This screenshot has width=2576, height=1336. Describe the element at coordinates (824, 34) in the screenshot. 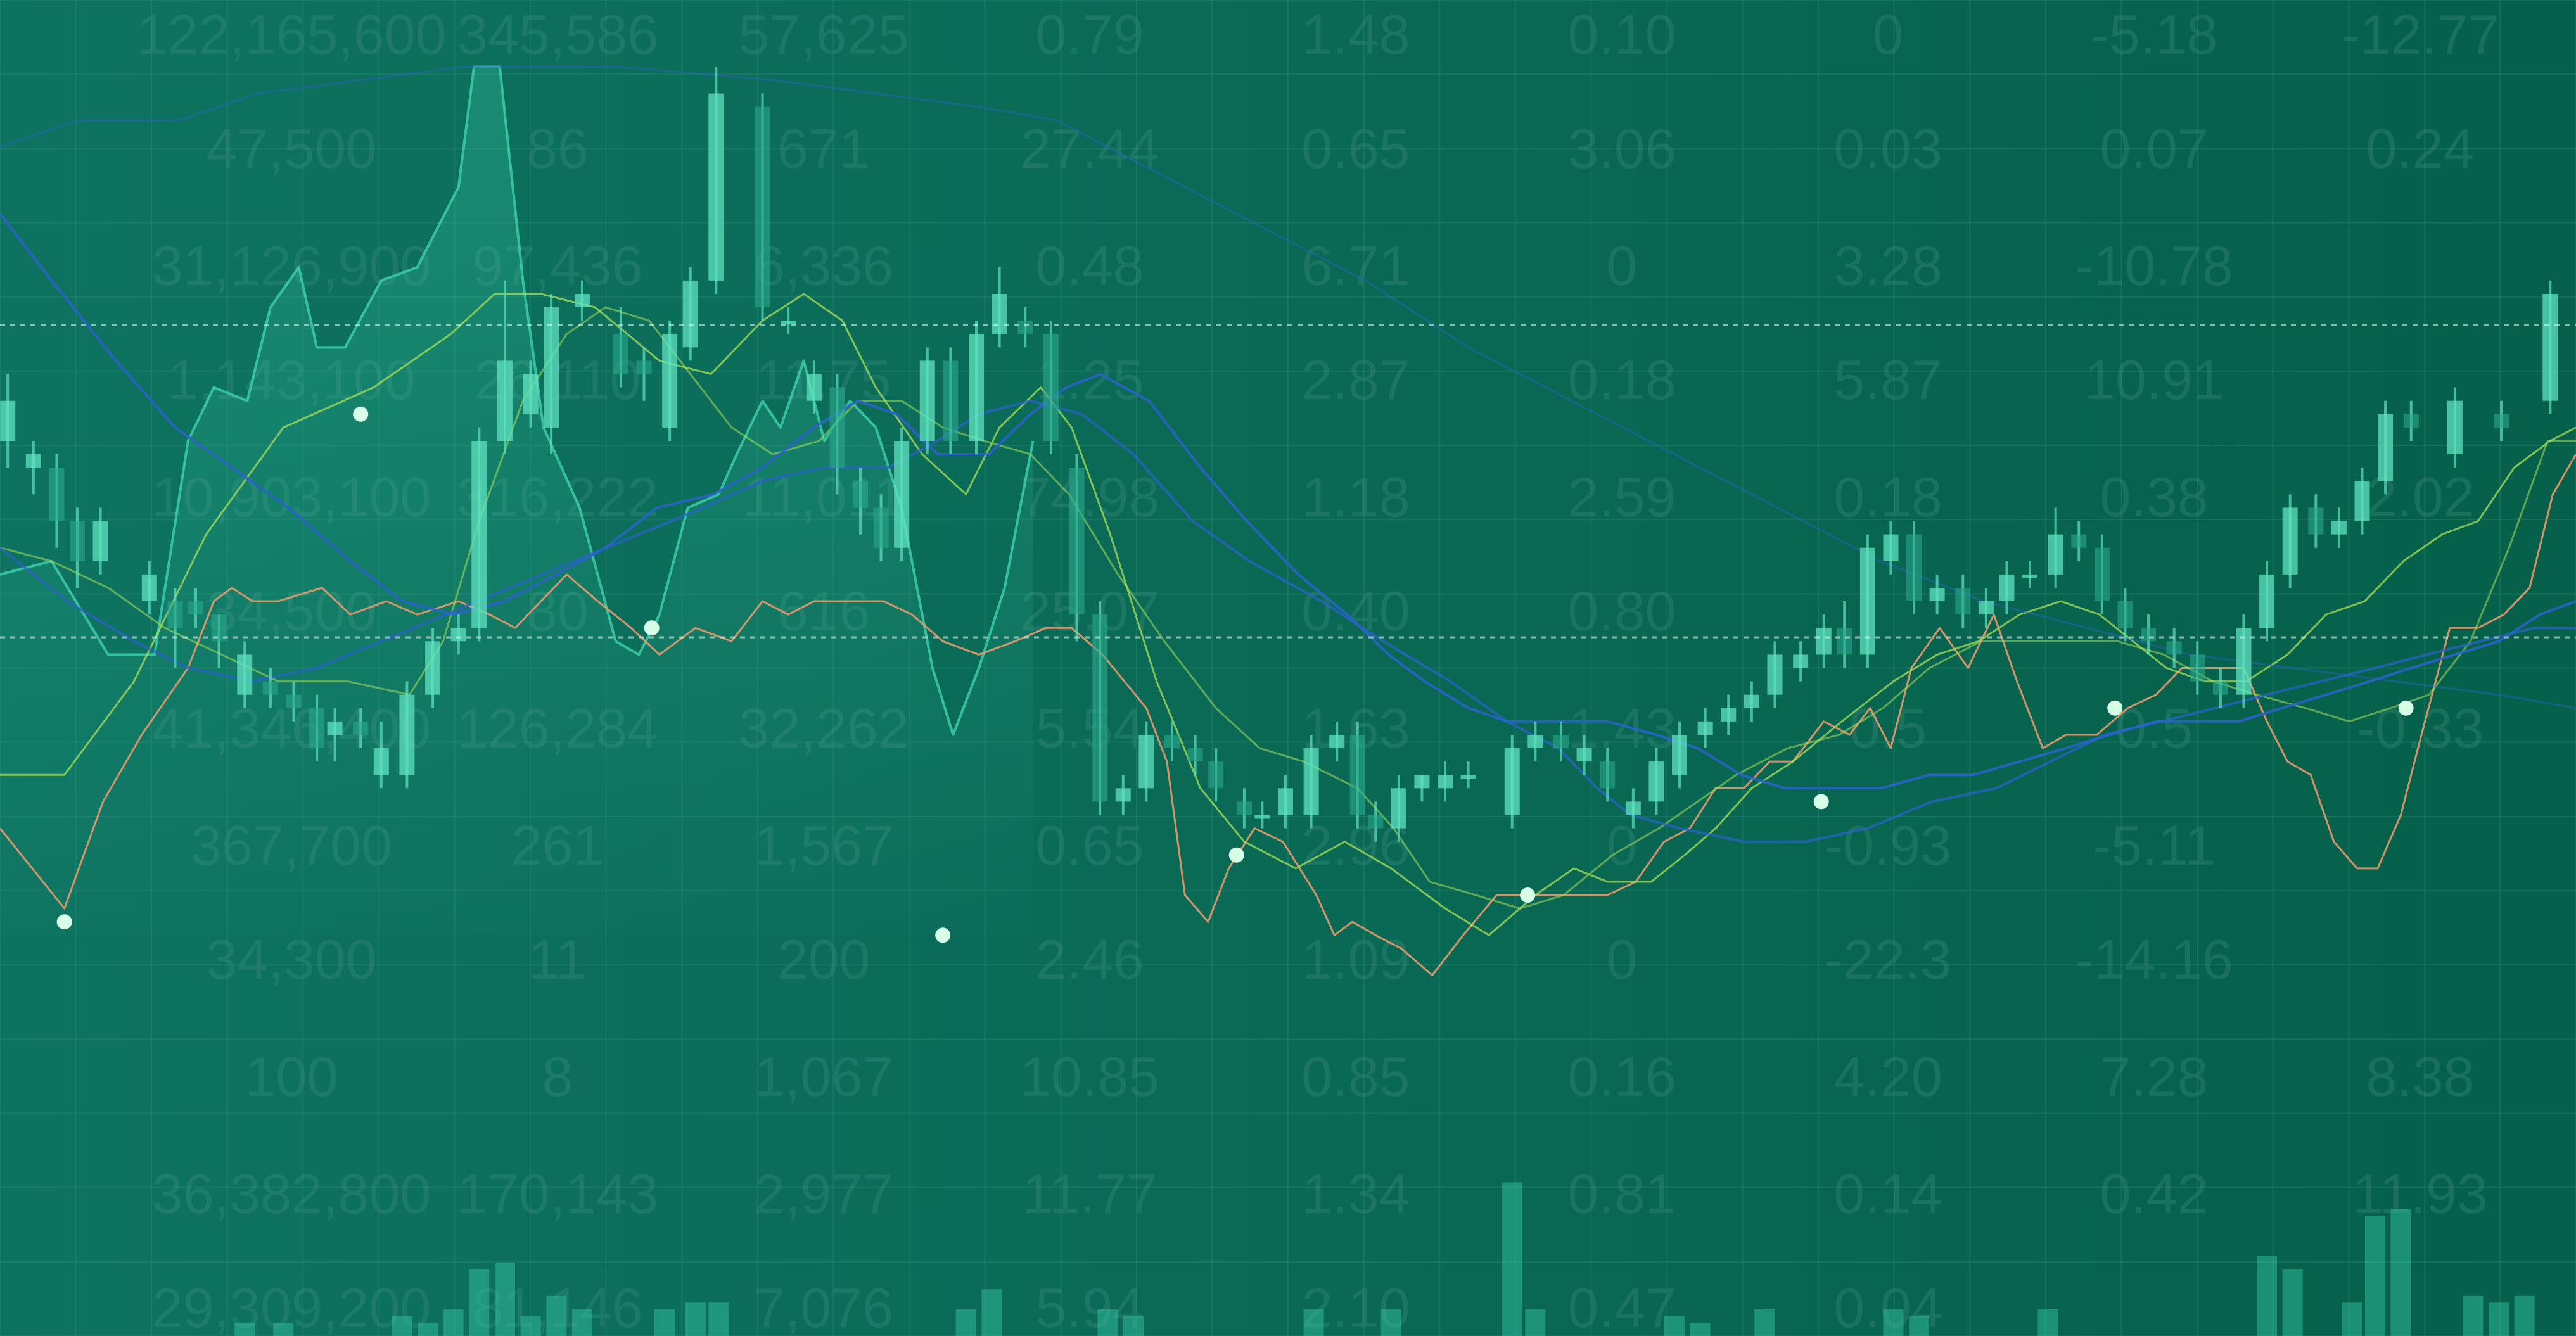

I see `background-number: 57,625` at that location.